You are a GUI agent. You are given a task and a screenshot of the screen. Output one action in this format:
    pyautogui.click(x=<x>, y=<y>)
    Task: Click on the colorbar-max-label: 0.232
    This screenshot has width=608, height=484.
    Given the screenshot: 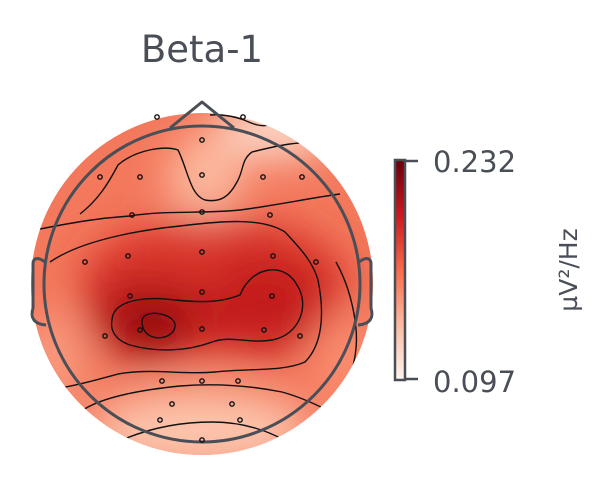 What is the action you would take?
    pyautogui.click(x=474, y=162)
    